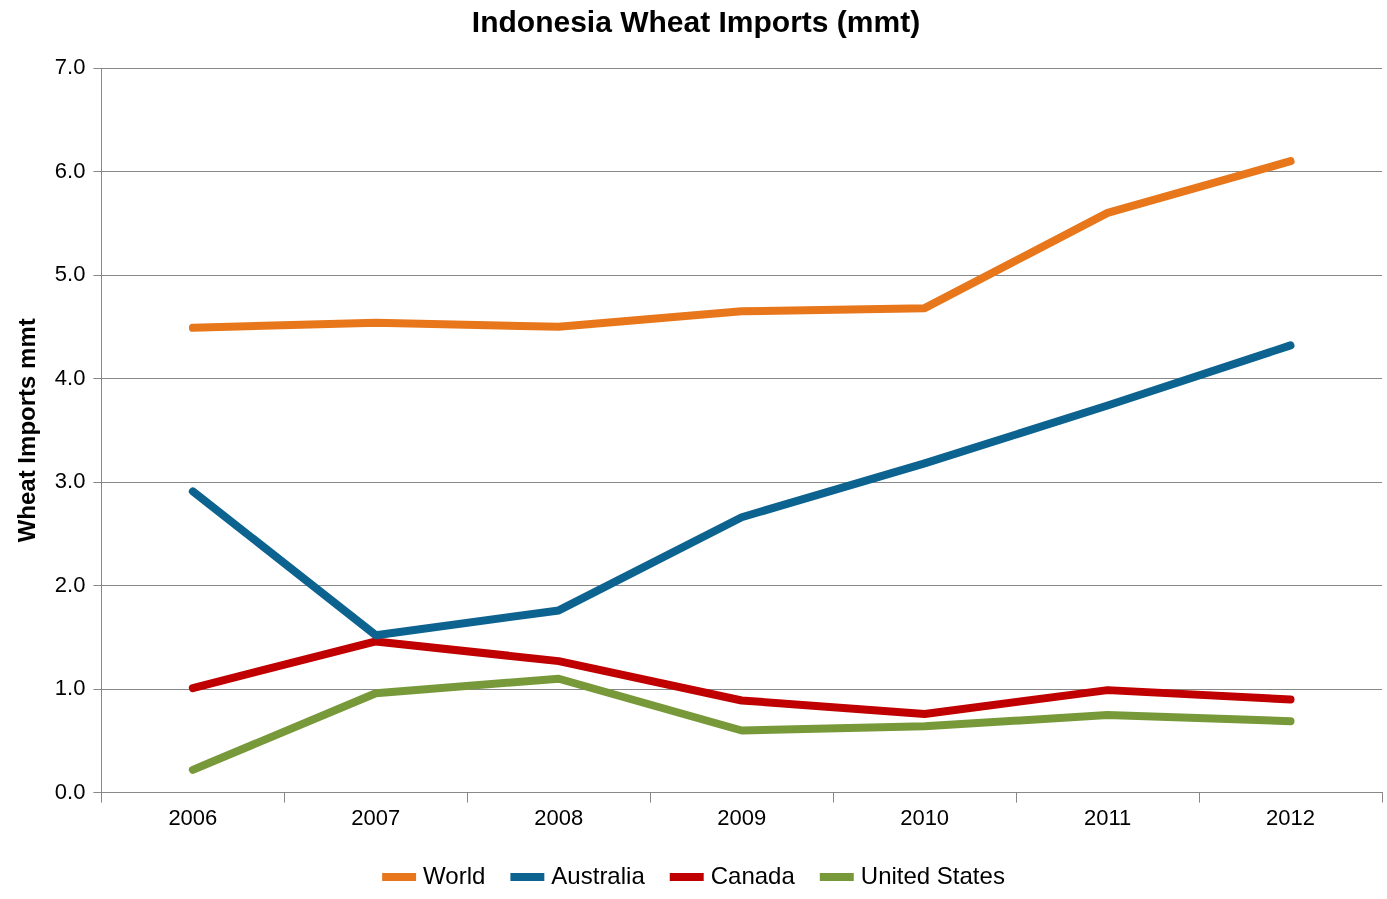  Describe the element at coordinates (70, 481) in the screenshot. I see `y-tick-label: 3.0` at that location.